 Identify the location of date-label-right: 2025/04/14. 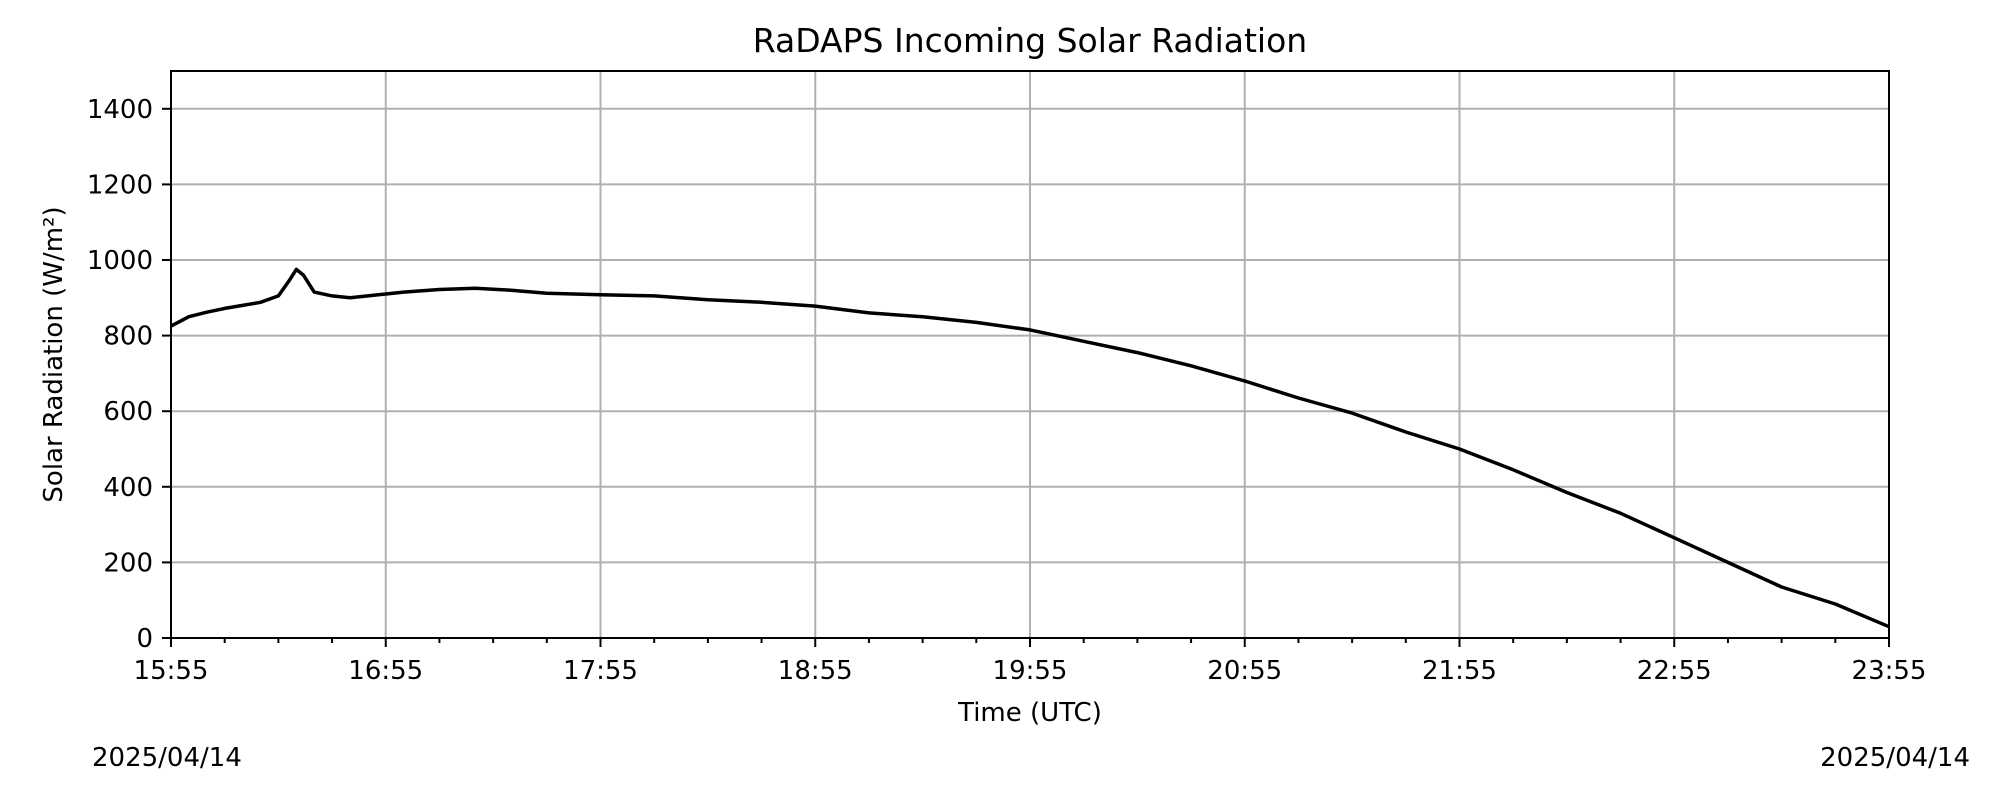
(1895, 758).